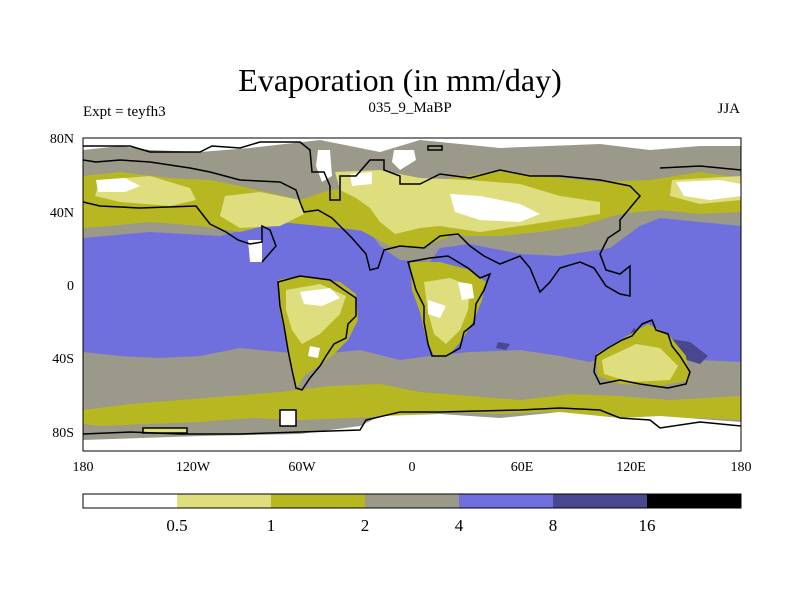 The image size is (800, 600). Describe the element at coordinates (631, 467) in the screenshot. I see `lon-tick-120e: 120E` at that location.